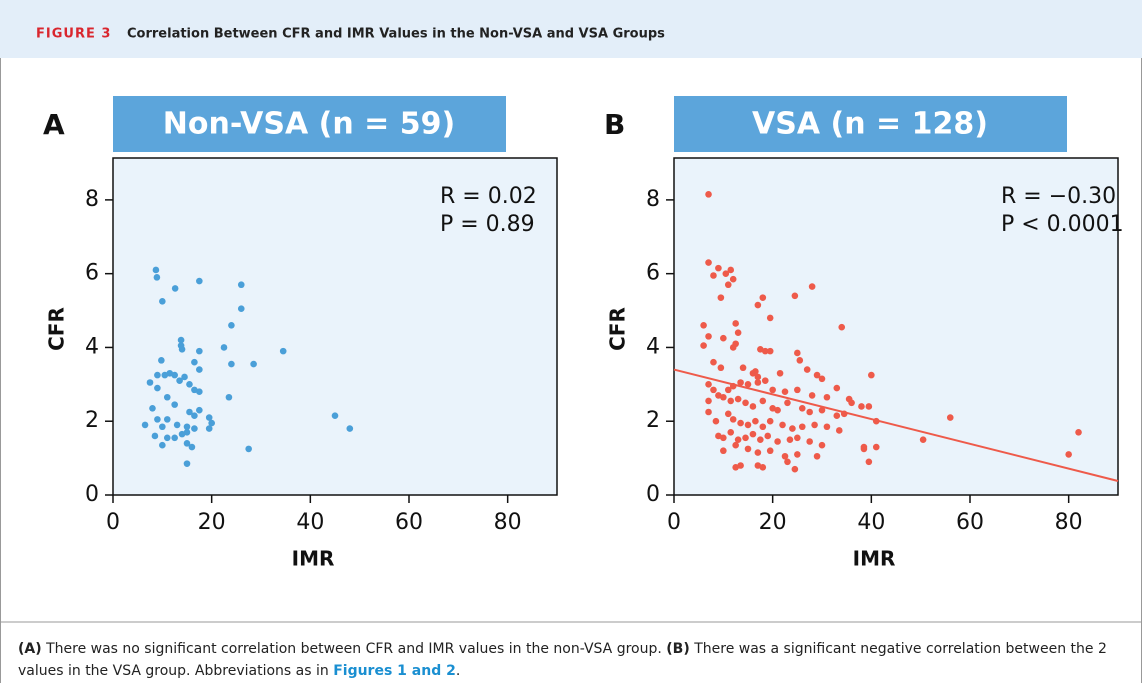 Image resolution: width=1142 pixels, height=683 pixels. I want to click on caption-part: (A), so click(30, 649).